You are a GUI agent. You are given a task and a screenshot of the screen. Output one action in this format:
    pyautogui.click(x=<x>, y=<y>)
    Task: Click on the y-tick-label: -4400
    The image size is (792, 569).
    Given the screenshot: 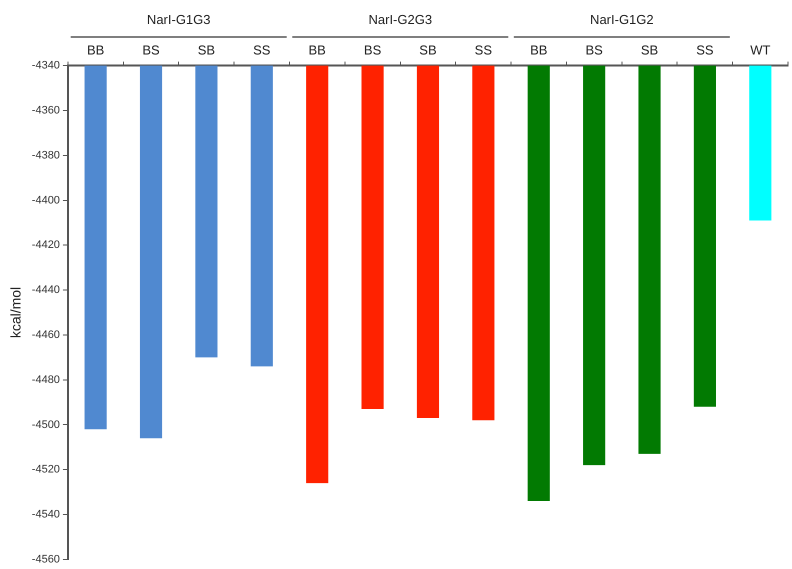 What is the action you would take?
    pyautogui.click(x=46, y=200)
    